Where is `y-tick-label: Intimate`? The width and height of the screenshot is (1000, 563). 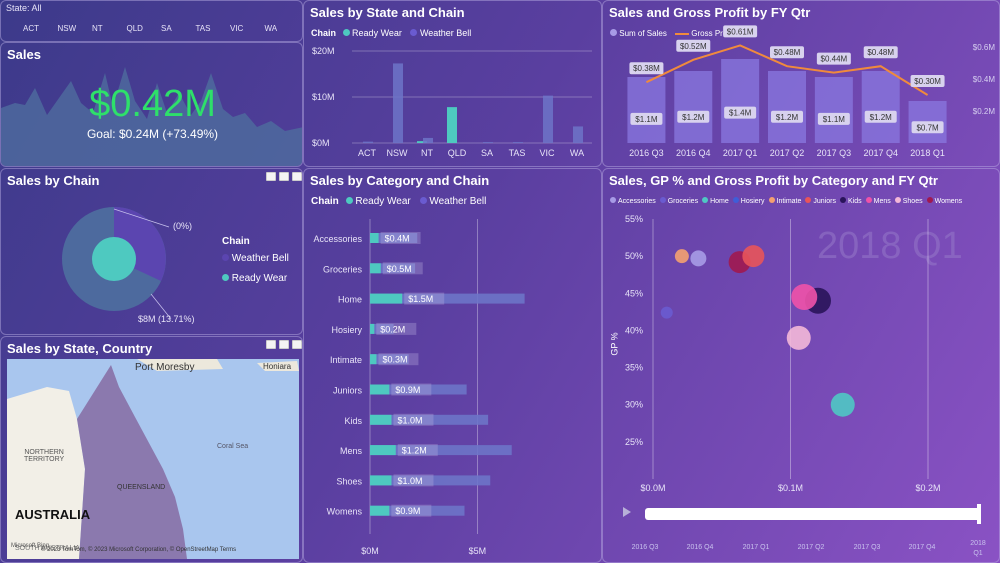 y-tick-label: Intimate is located at coordinates (346, 360).